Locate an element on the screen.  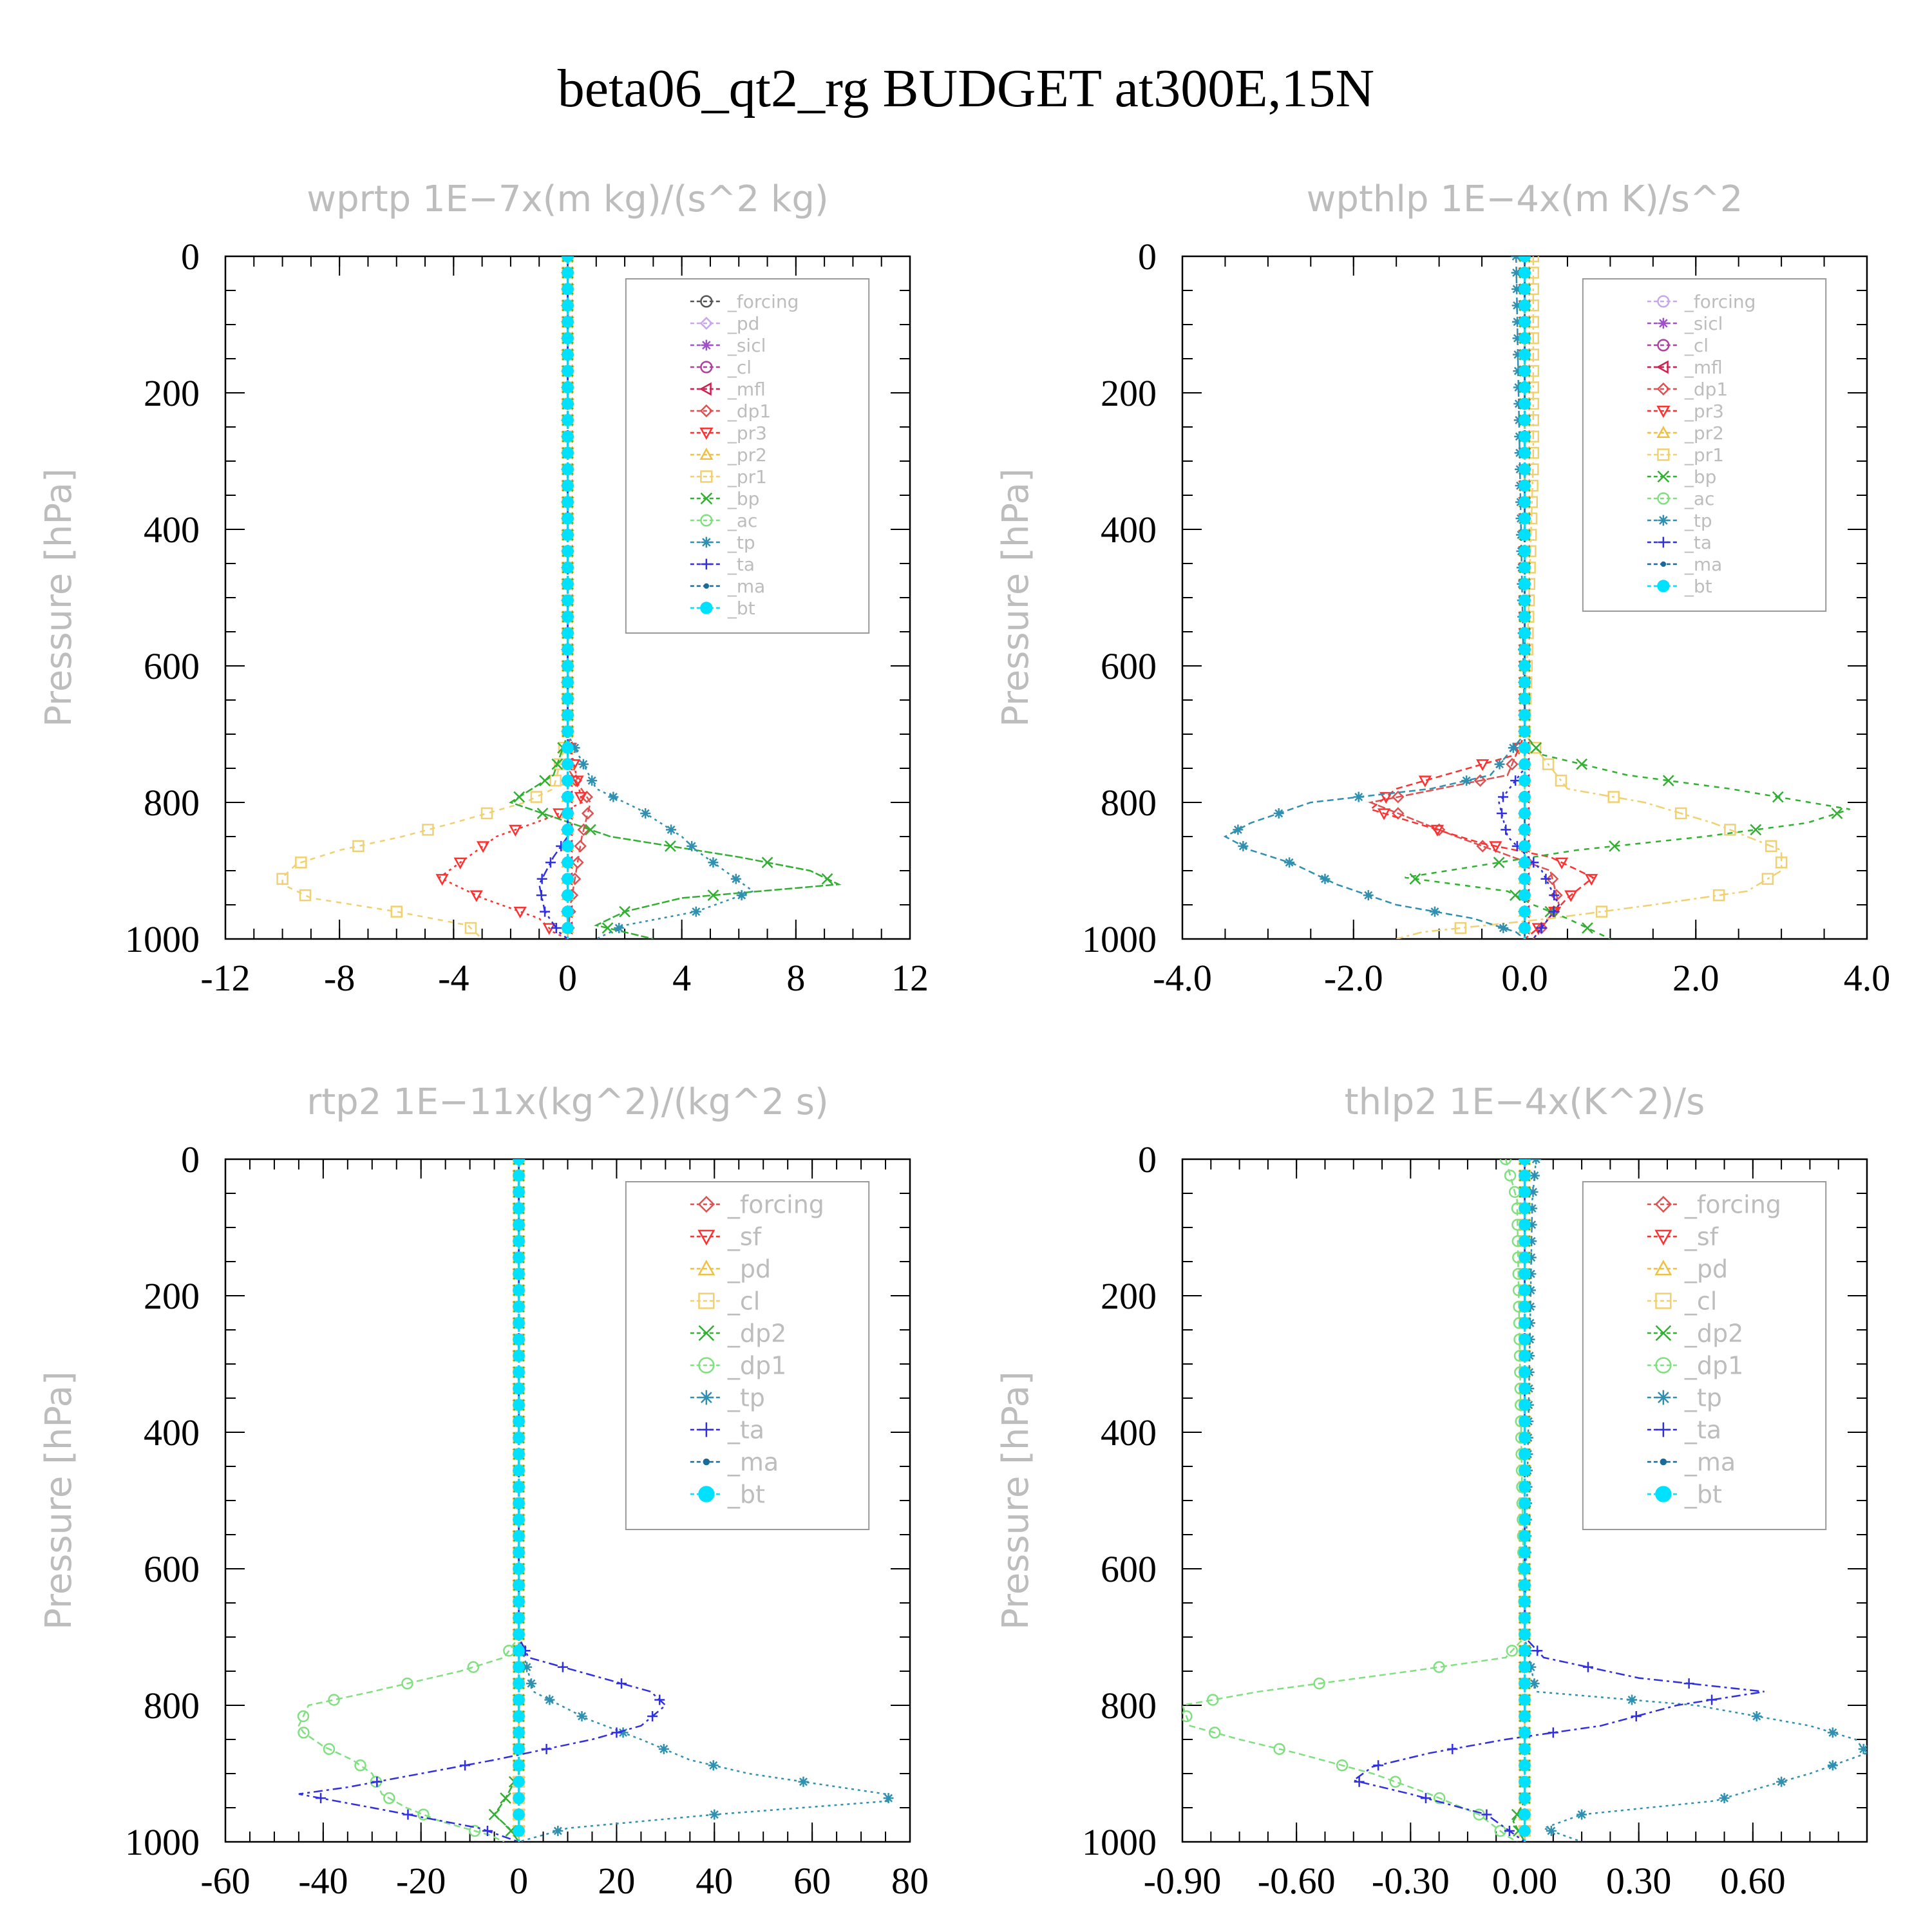
legend-item: _pr2 is located at coordinates (728, 455).